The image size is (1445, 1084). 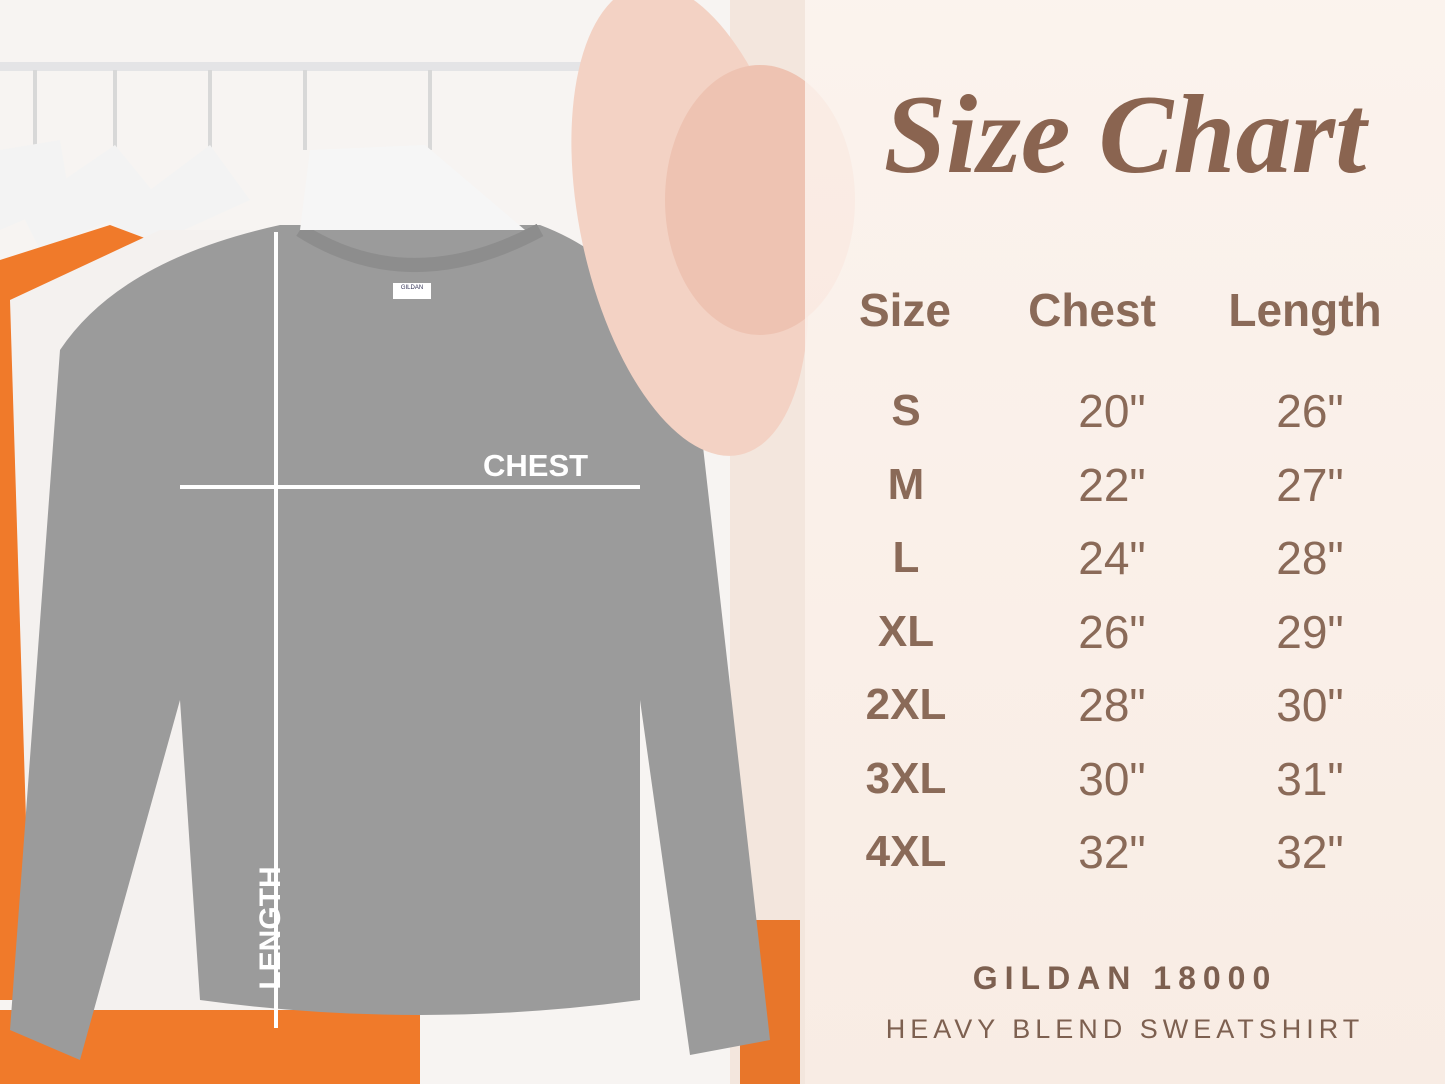 I want to click on length-label: LENGTH, so click(x=270, y=928).